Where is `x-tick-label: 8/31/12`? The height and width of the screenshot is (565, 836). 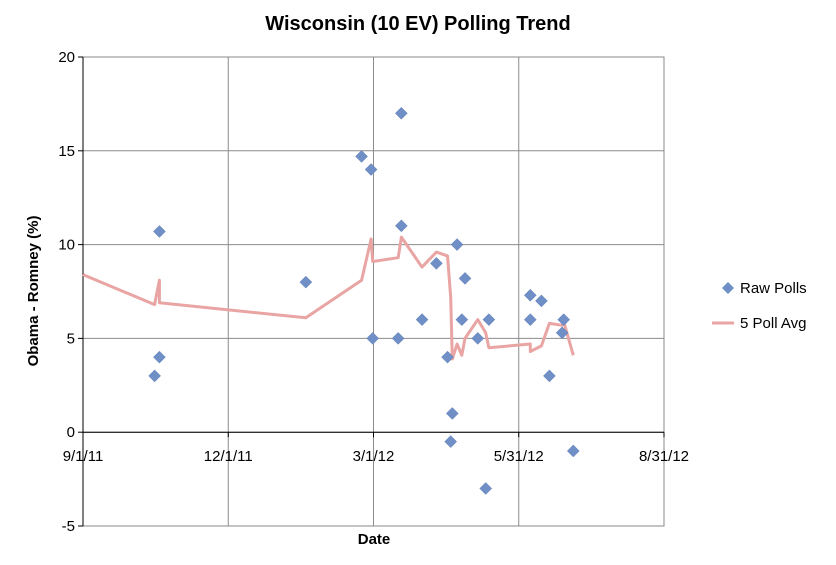
x-tick-label: 8/31/12 is located at coordinates (664, 456).